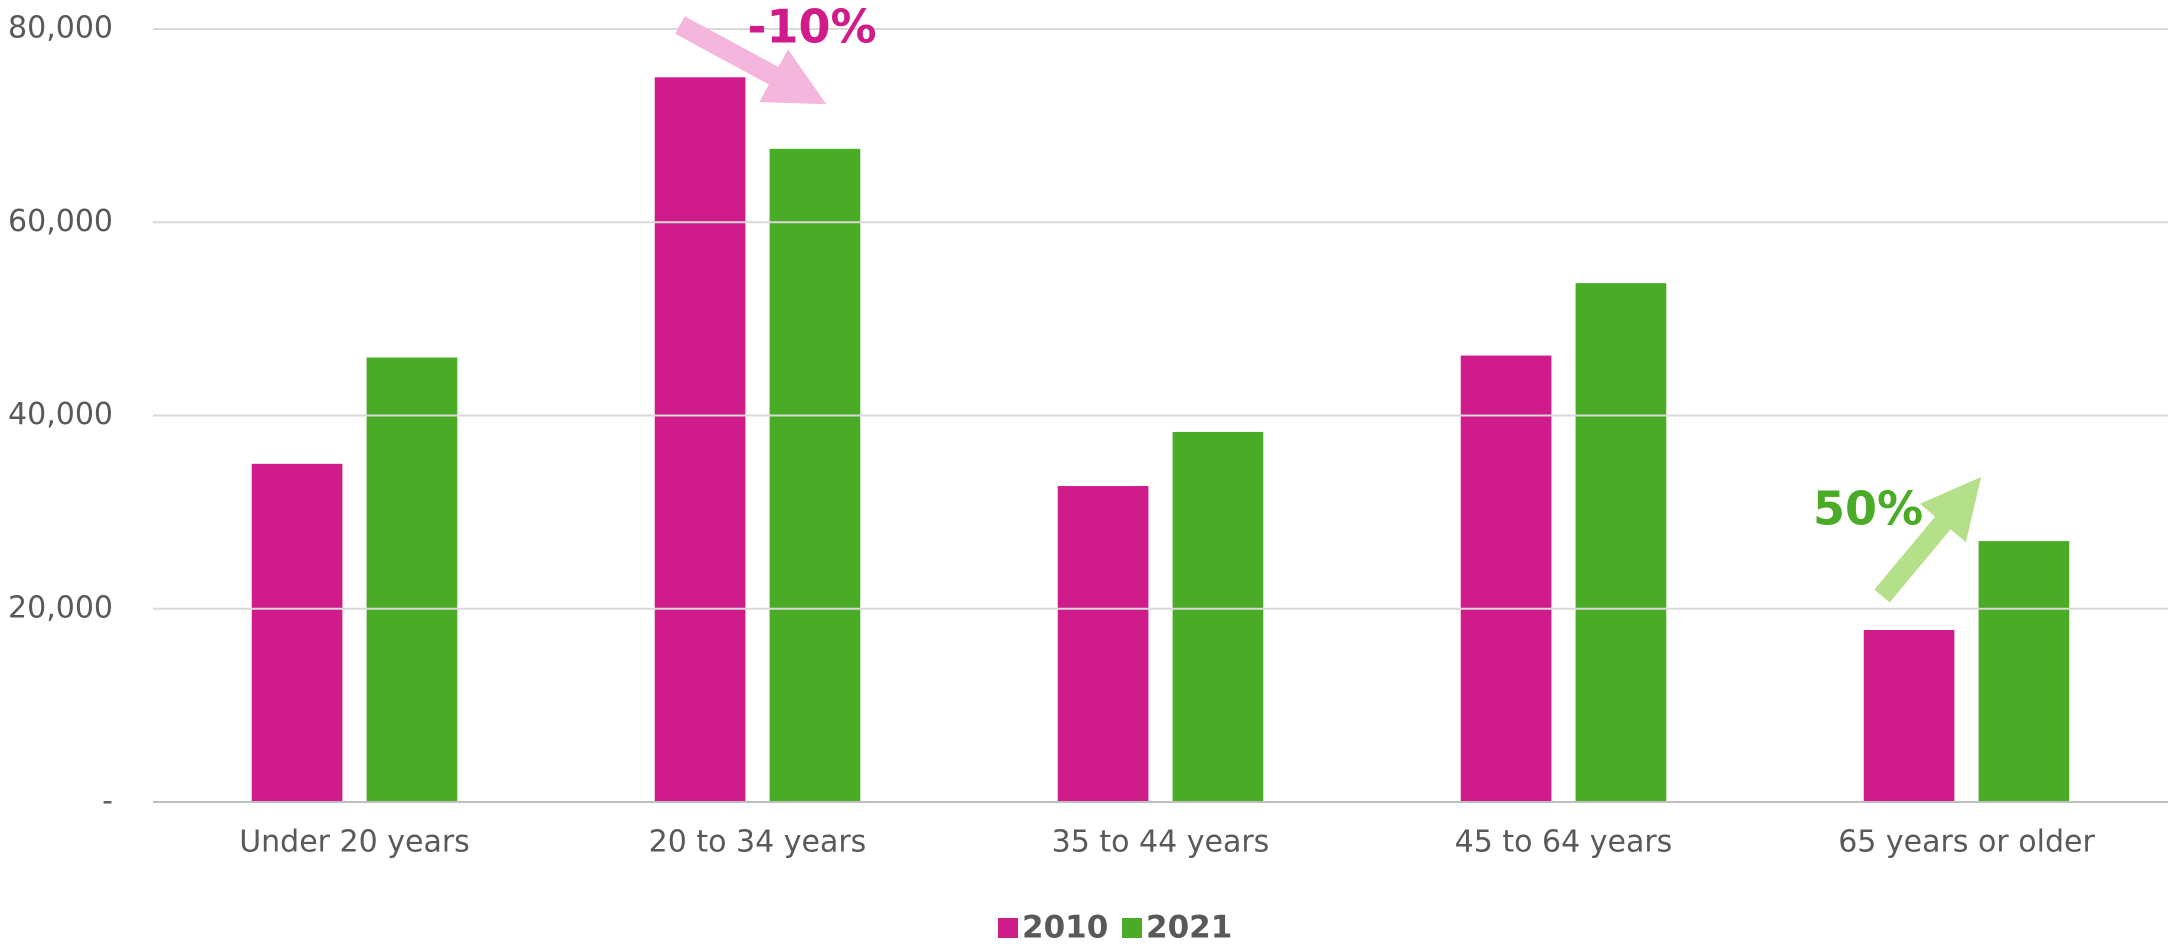  Describe the element at coordinates (354, 842) in the screenshot. I see `x-tick-label: Under 20 years` at that location.